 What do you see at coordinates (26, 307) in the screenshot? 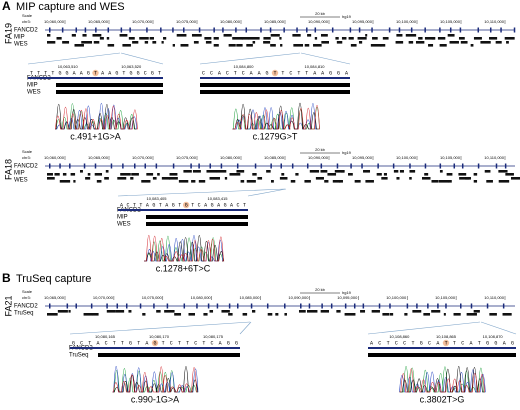
I see `track-label: FANCD2` at bounding box center [26, 307].